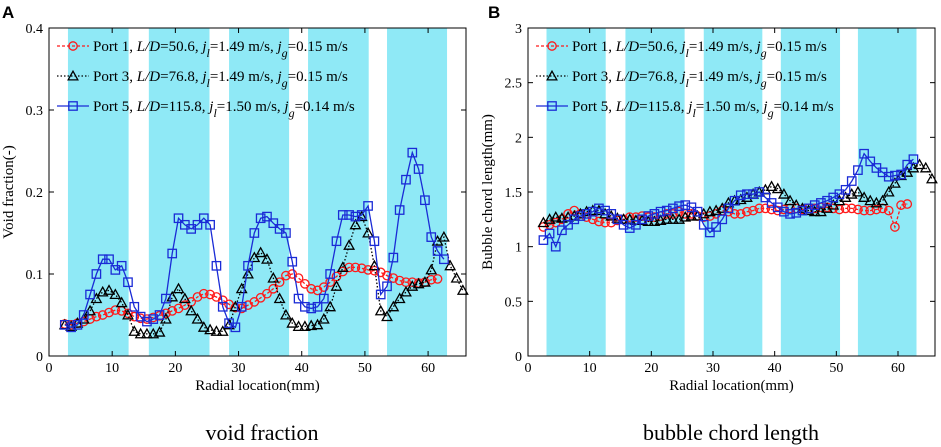 The width and height of the screenshot is (941, 447). I want to click on legend-marker-a-port5, so click(73, 106).